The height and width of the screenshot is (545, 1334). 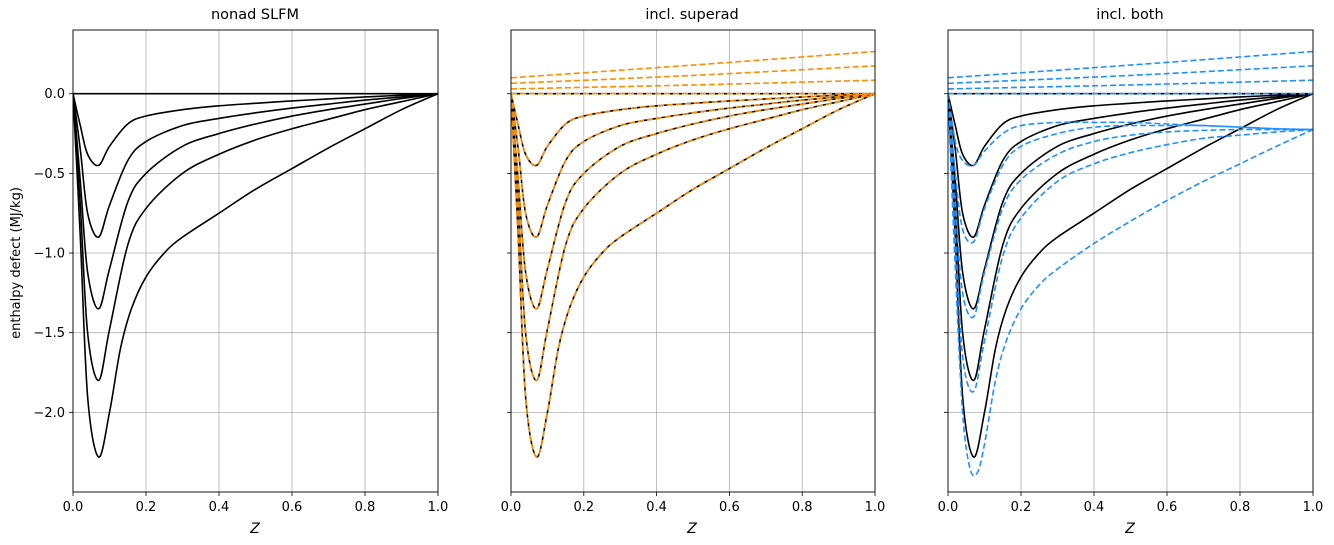 I want to click on panel-title: incl. both, so click(x=1129, y=15).